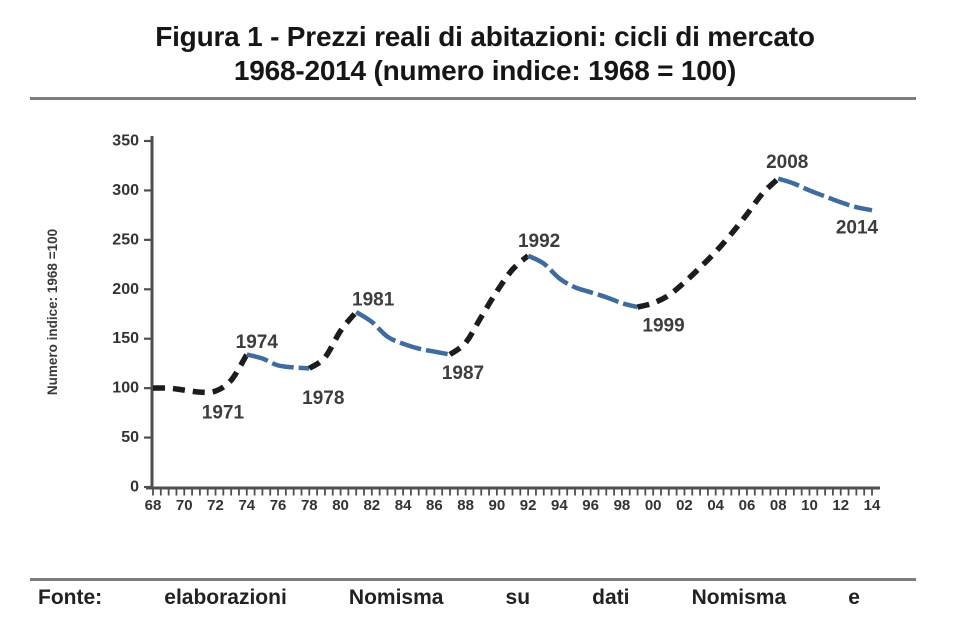 This screenshot has width=970, height=635. Describe the element at coordinates (463, 373) in the screenshot. I see `annotation-1987: 1987` at that location.